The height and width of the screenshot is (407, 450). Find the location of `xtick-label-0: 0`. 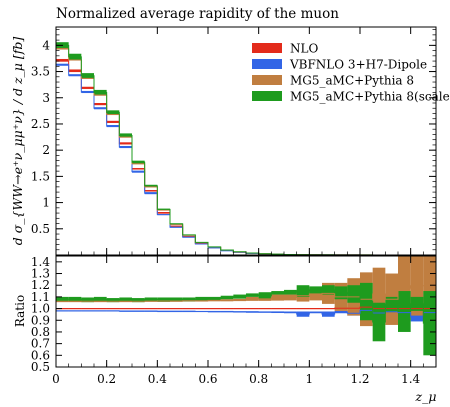

xtick-label-0: 0 is located at coordinates (56, 379).